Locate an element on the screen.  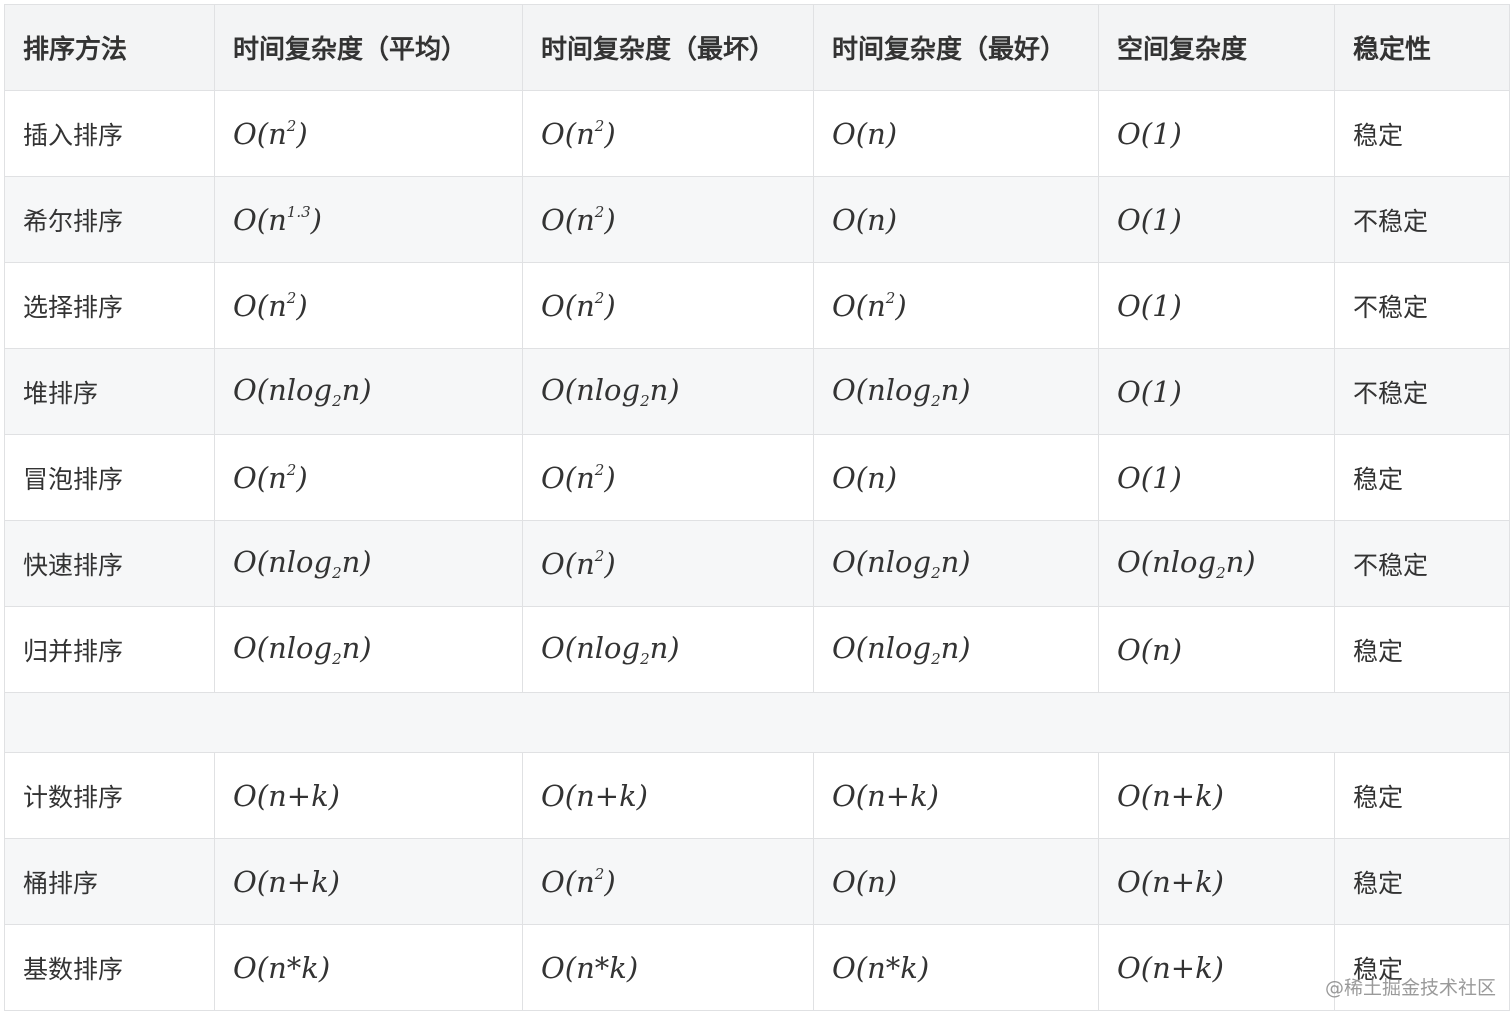
table-row: 冒泡排序 O(n2) O(n2) O(n) O(1) 稳定 is located at coordinates (757, 477).